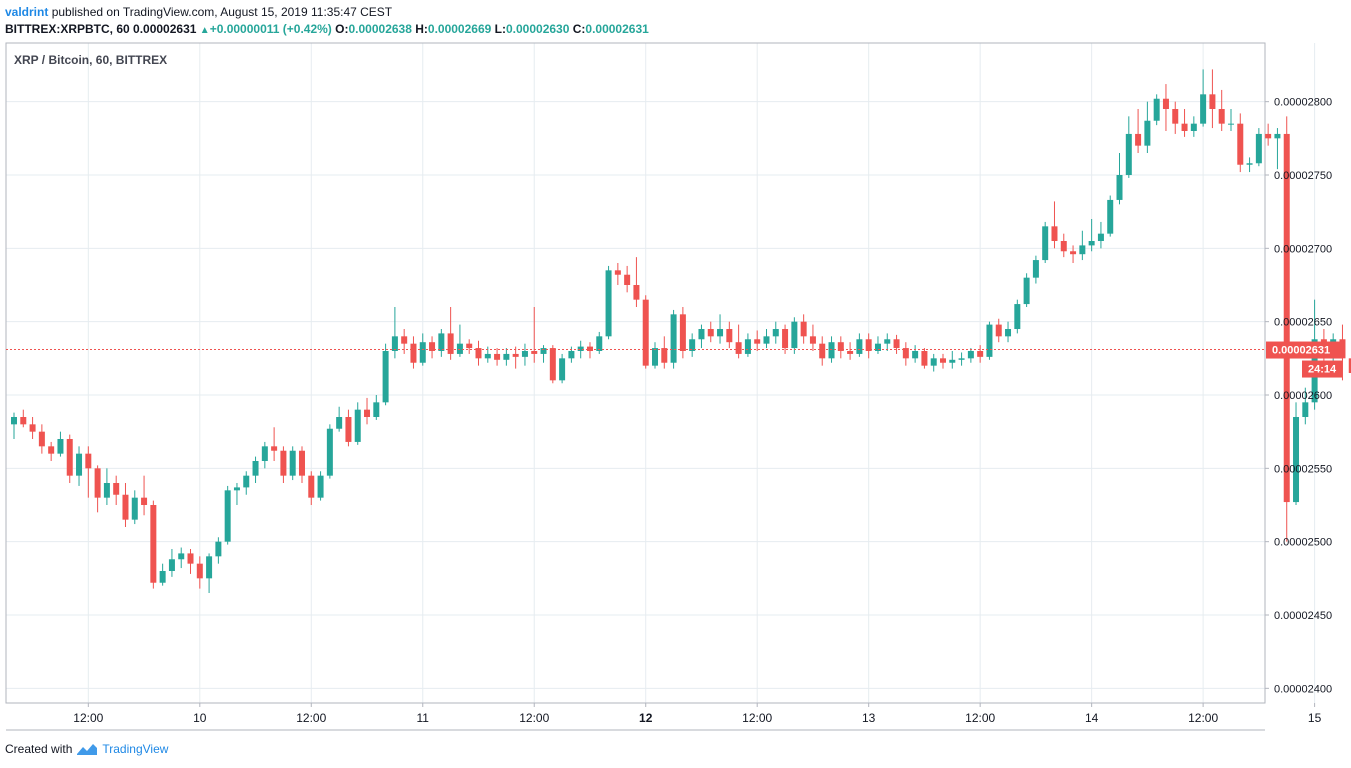 This screenshot has height=768, width=1351. Describe the element at coordinates (1303, 249) in the screenshot. I see `y-tick-label: 0.00002700` at that location.